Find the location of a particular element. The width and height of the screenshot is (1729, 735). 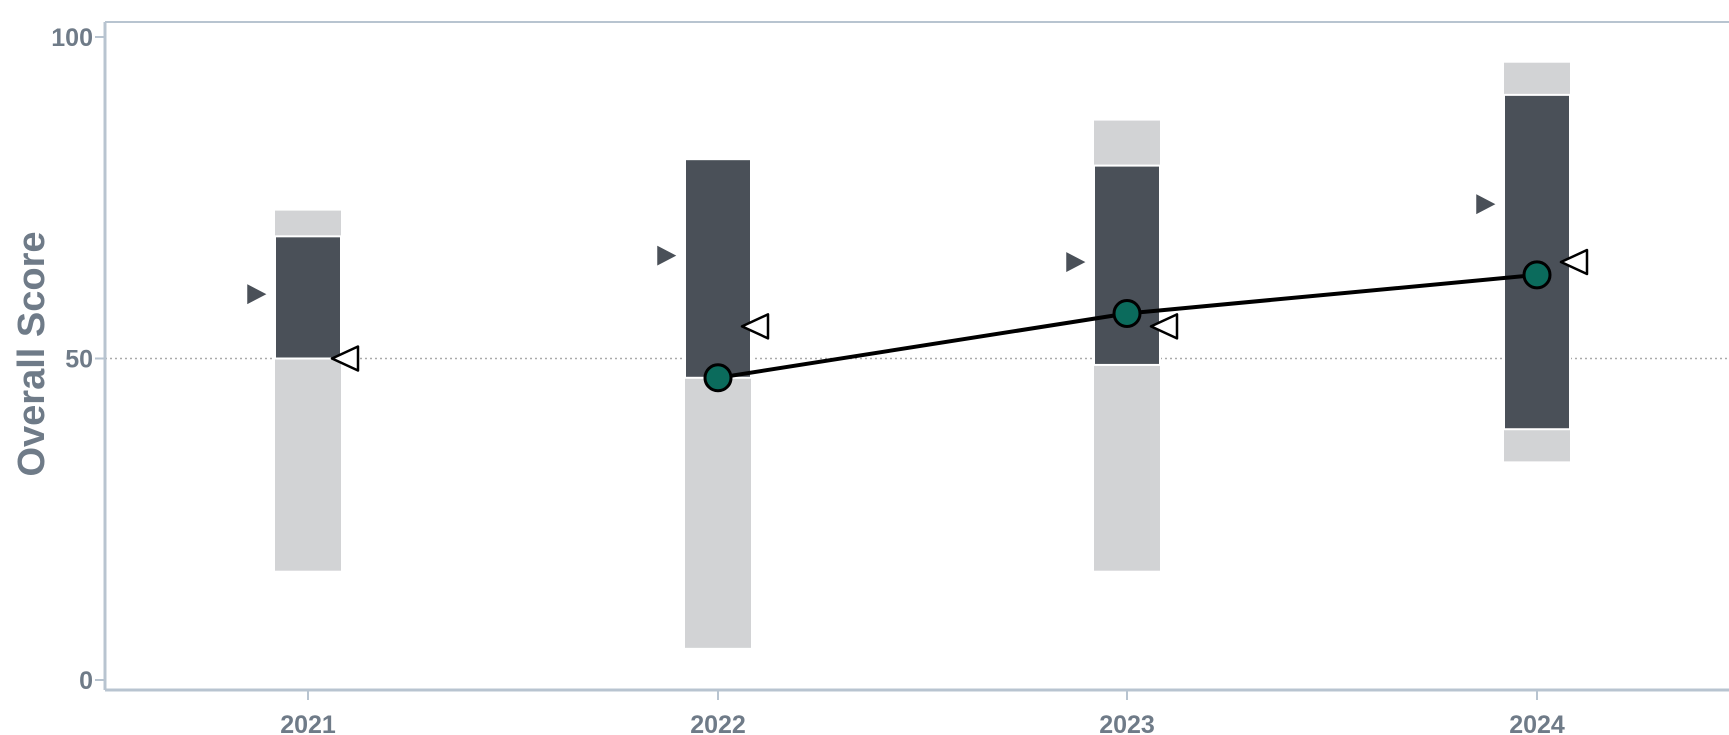

filled-marker-2021 is located at coordinates (257, 294).